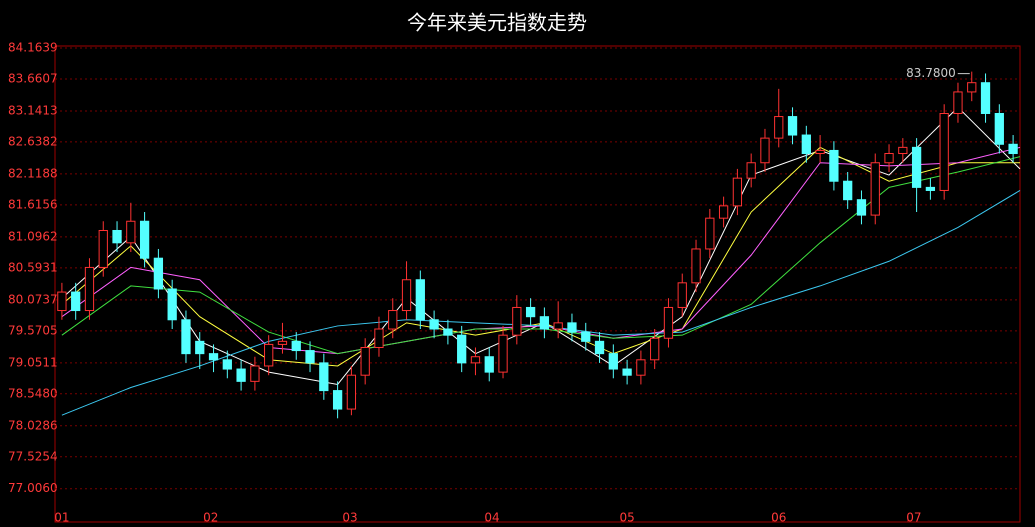  Describe the element at coordinates (33, 488) in the screenshot. I see `y-tick-label: 77.0060` at that location.